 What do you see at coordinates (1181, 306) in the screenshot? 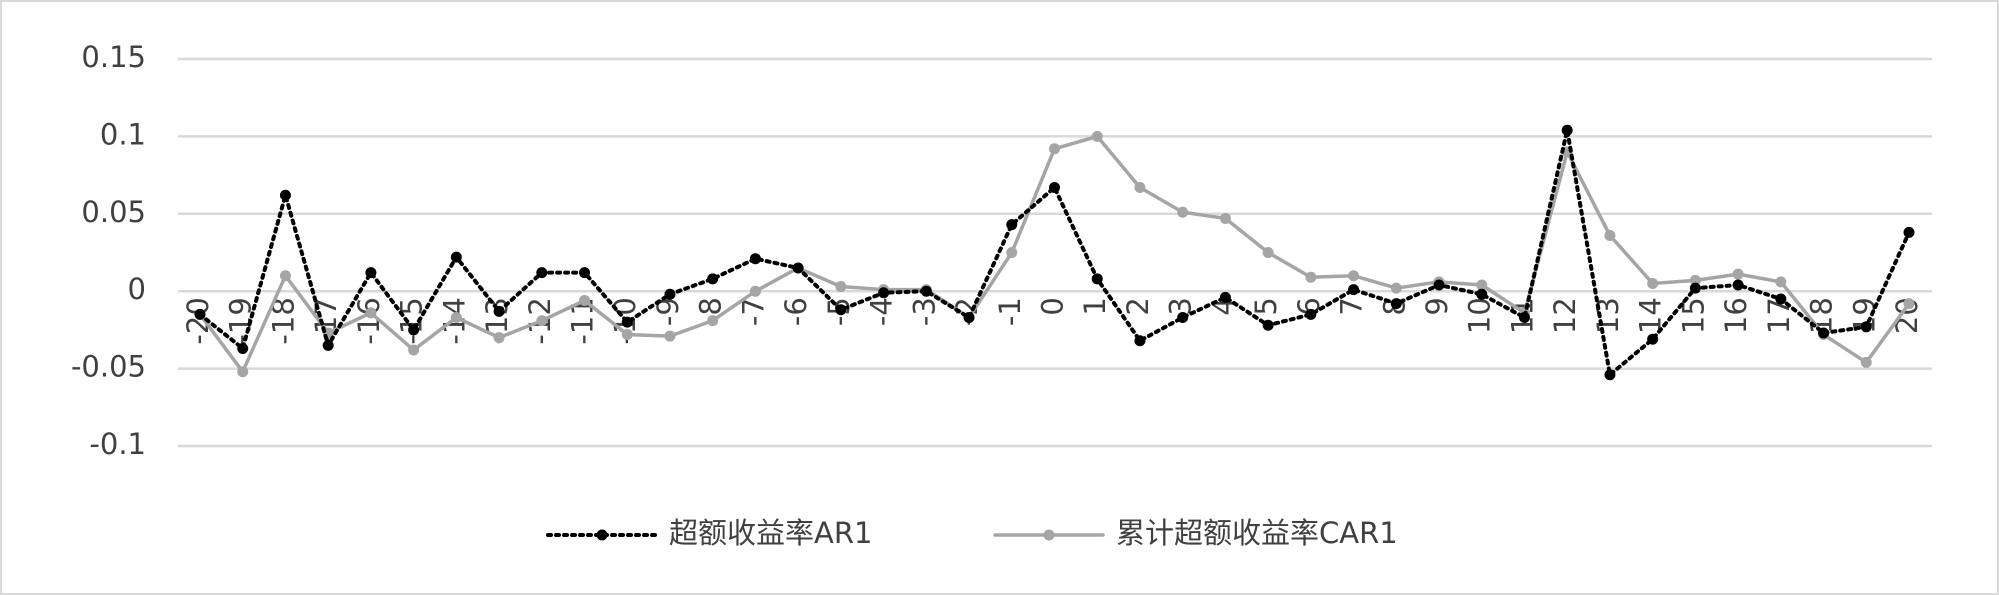
I see `x-tick-label: 3` at bounding box center [1181, 306].